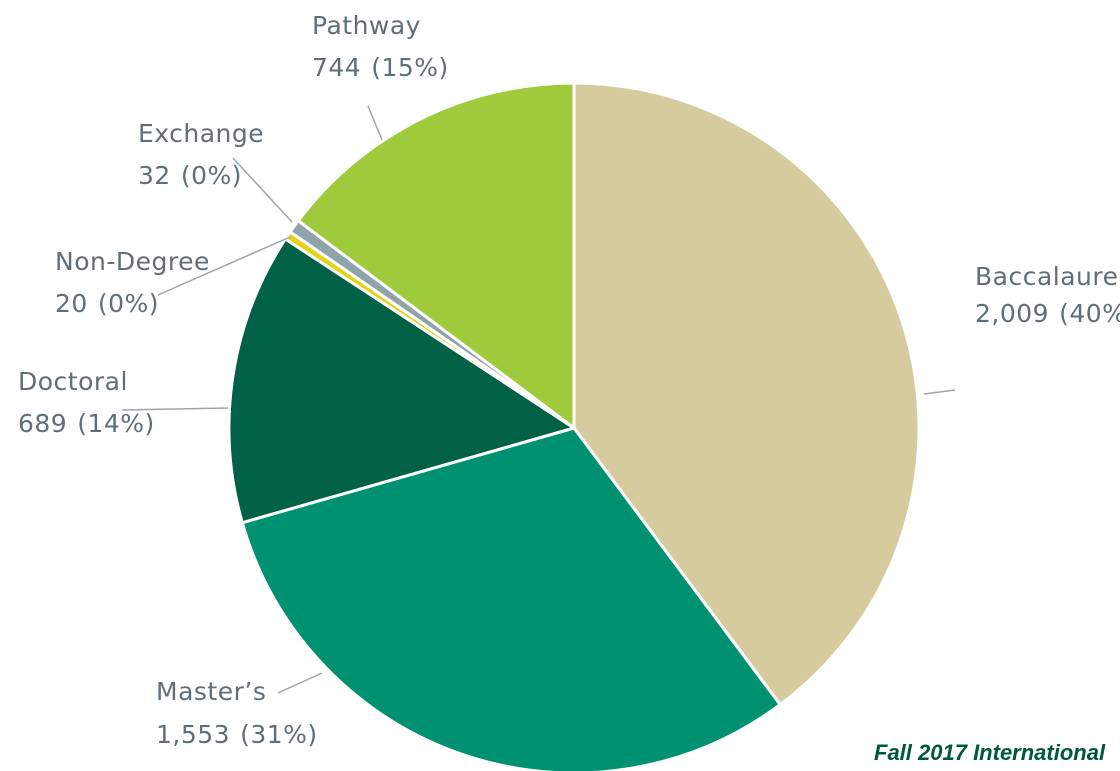 The width and height of the screenshot is (1120, 771). I want to click on slice-value-number: 689, so click(42, 423).